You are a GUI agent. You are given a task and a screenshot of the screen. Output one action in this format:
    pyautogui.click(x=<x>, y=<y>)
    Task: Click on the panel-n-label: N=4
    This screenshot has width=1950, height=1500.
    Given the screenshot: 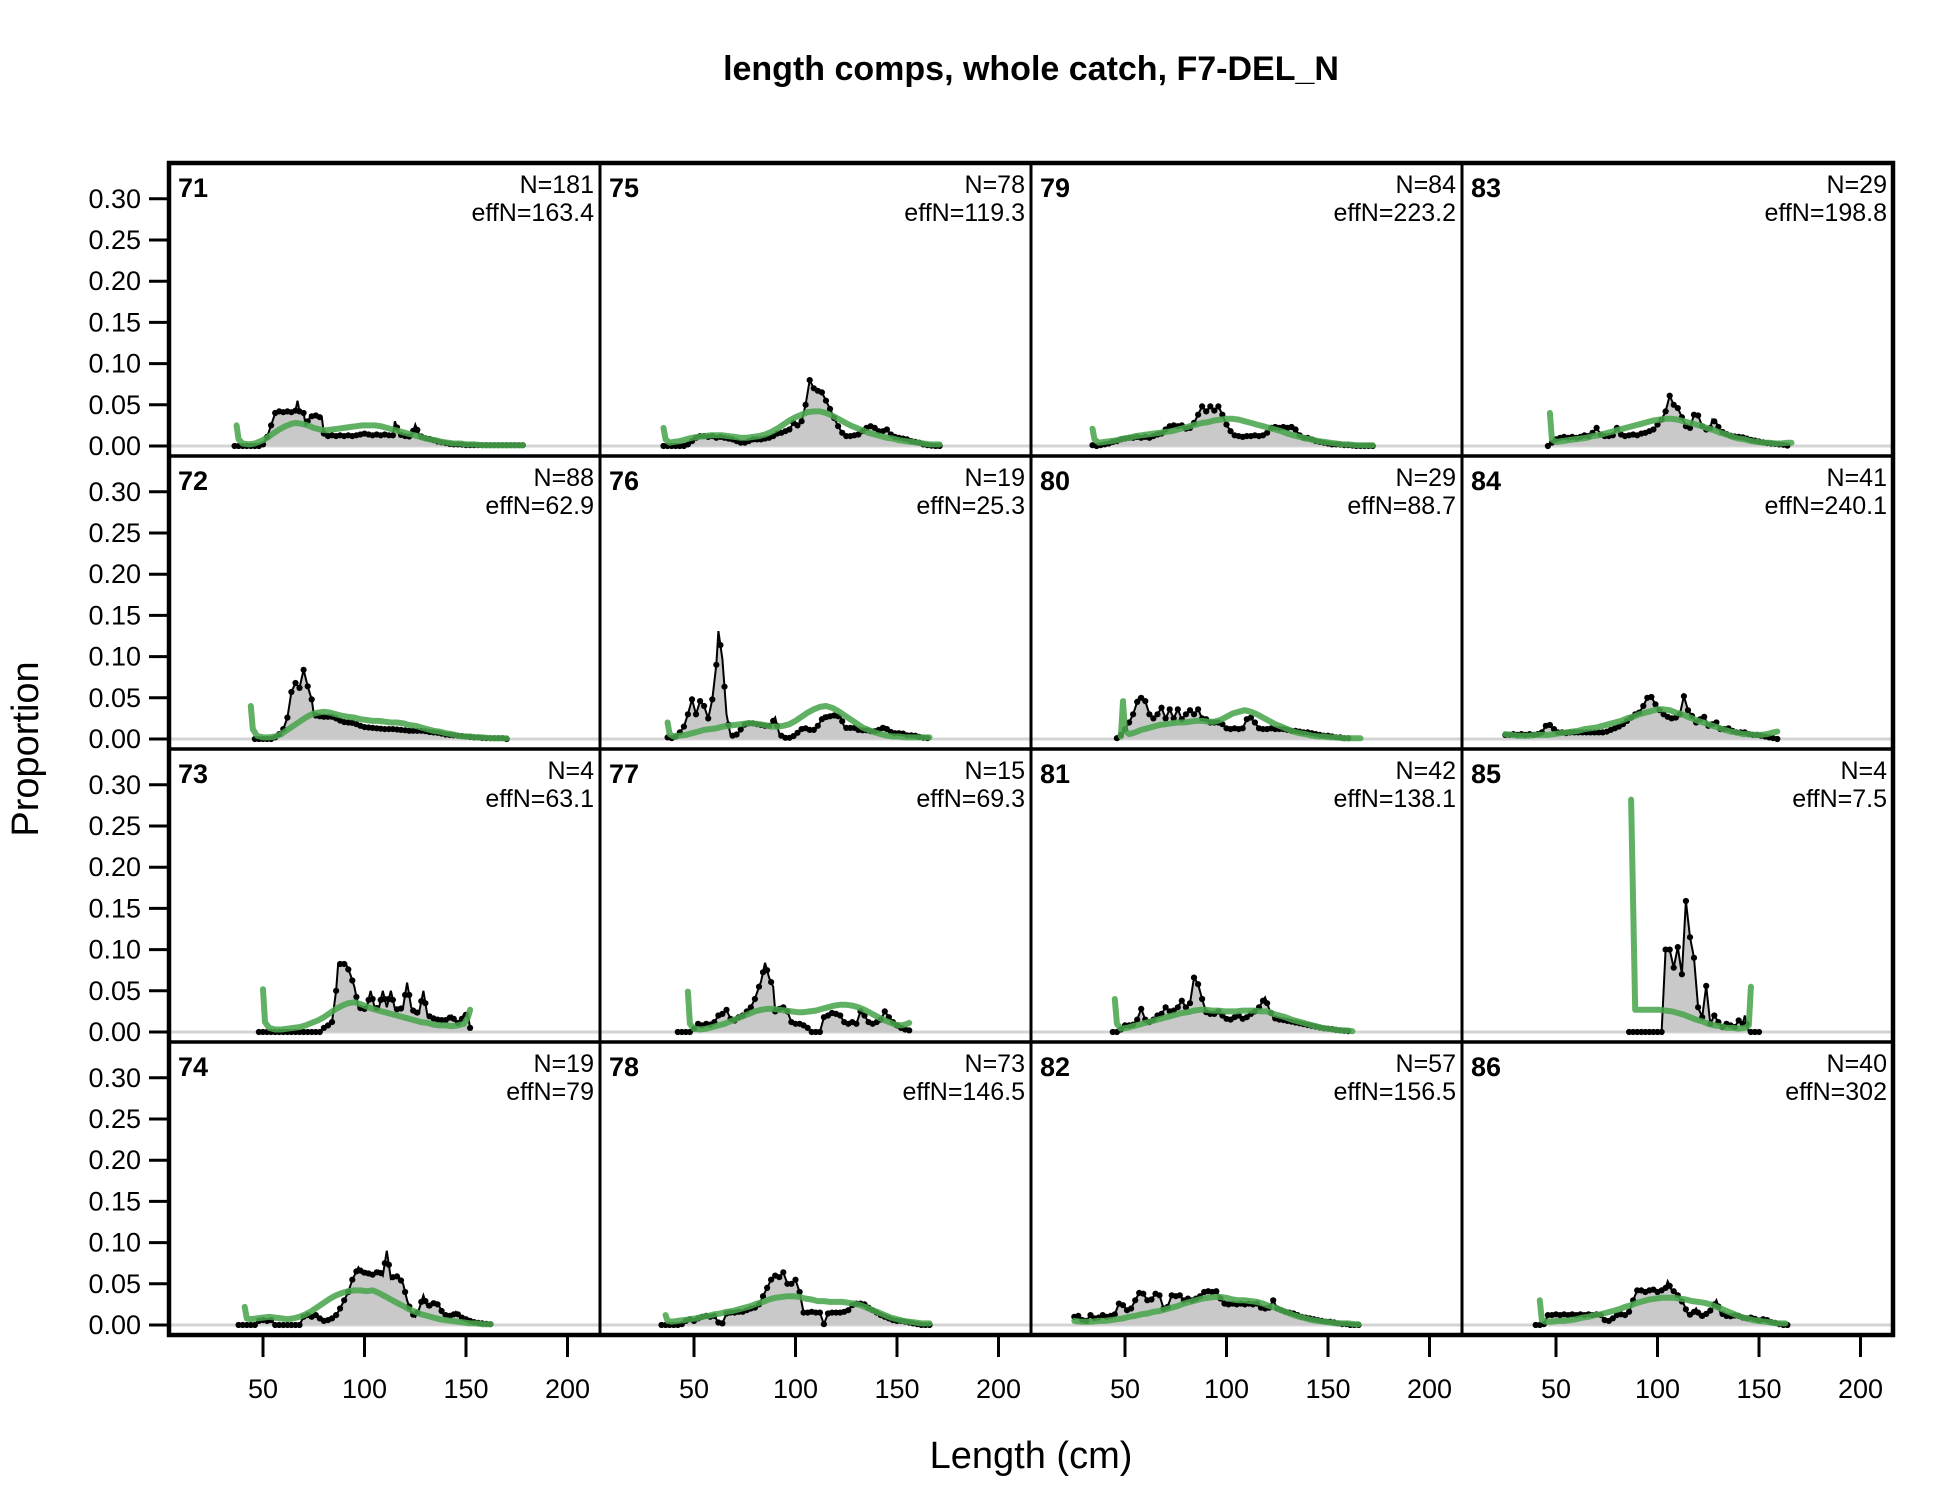 What is the action you would take?
    pyautogui.click(x=570, y=771)
    